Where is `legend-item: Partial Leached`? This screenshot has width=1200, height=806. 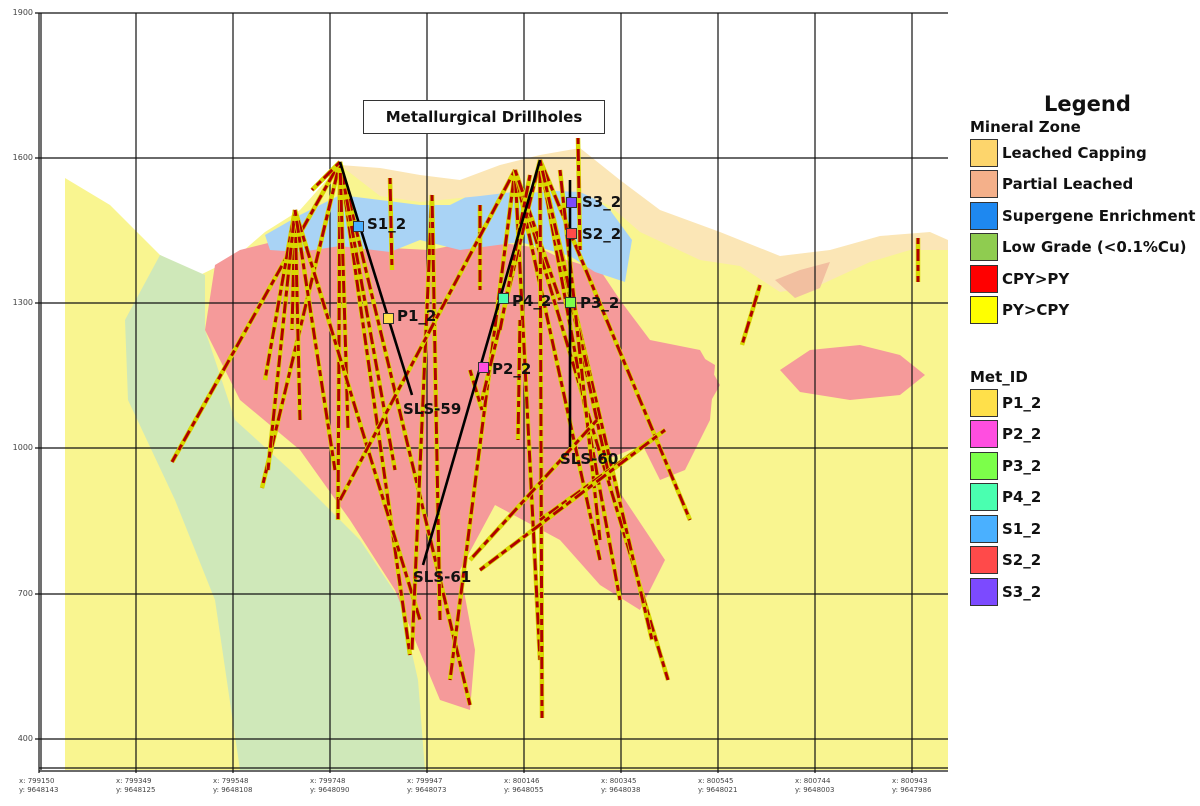
legend-item: Partial Leached is located at coordinates (1085, 185).